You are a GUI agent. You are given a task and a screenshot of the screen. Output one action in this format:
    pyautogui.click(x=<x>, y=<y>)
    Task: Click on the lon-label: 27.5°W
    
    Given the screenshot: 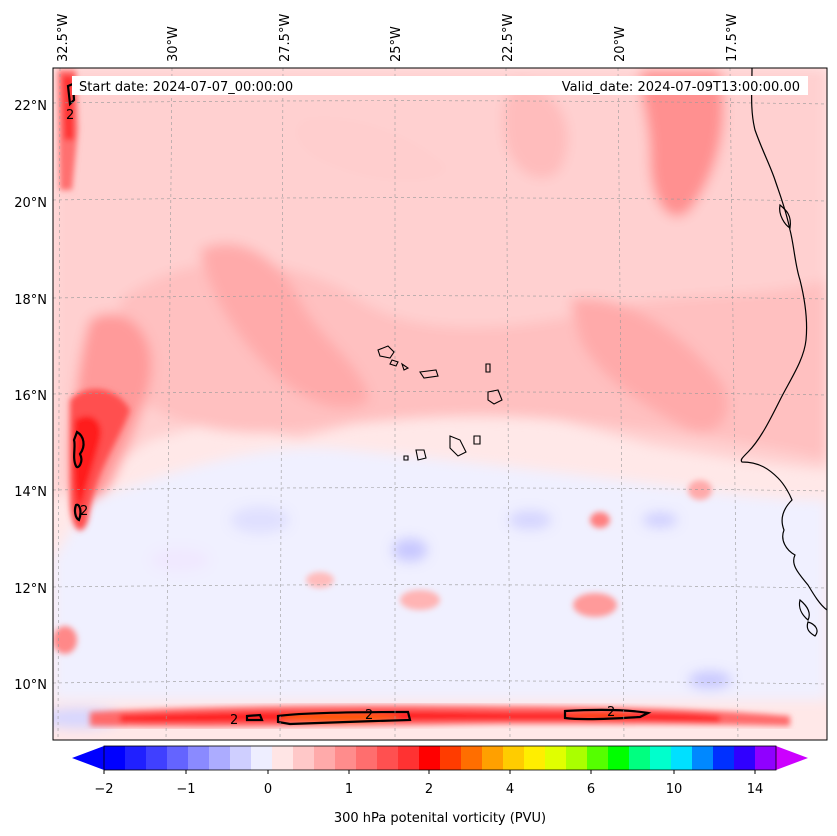 What is the action you would take?
    pyautogui.click(x=285, y=38)
    